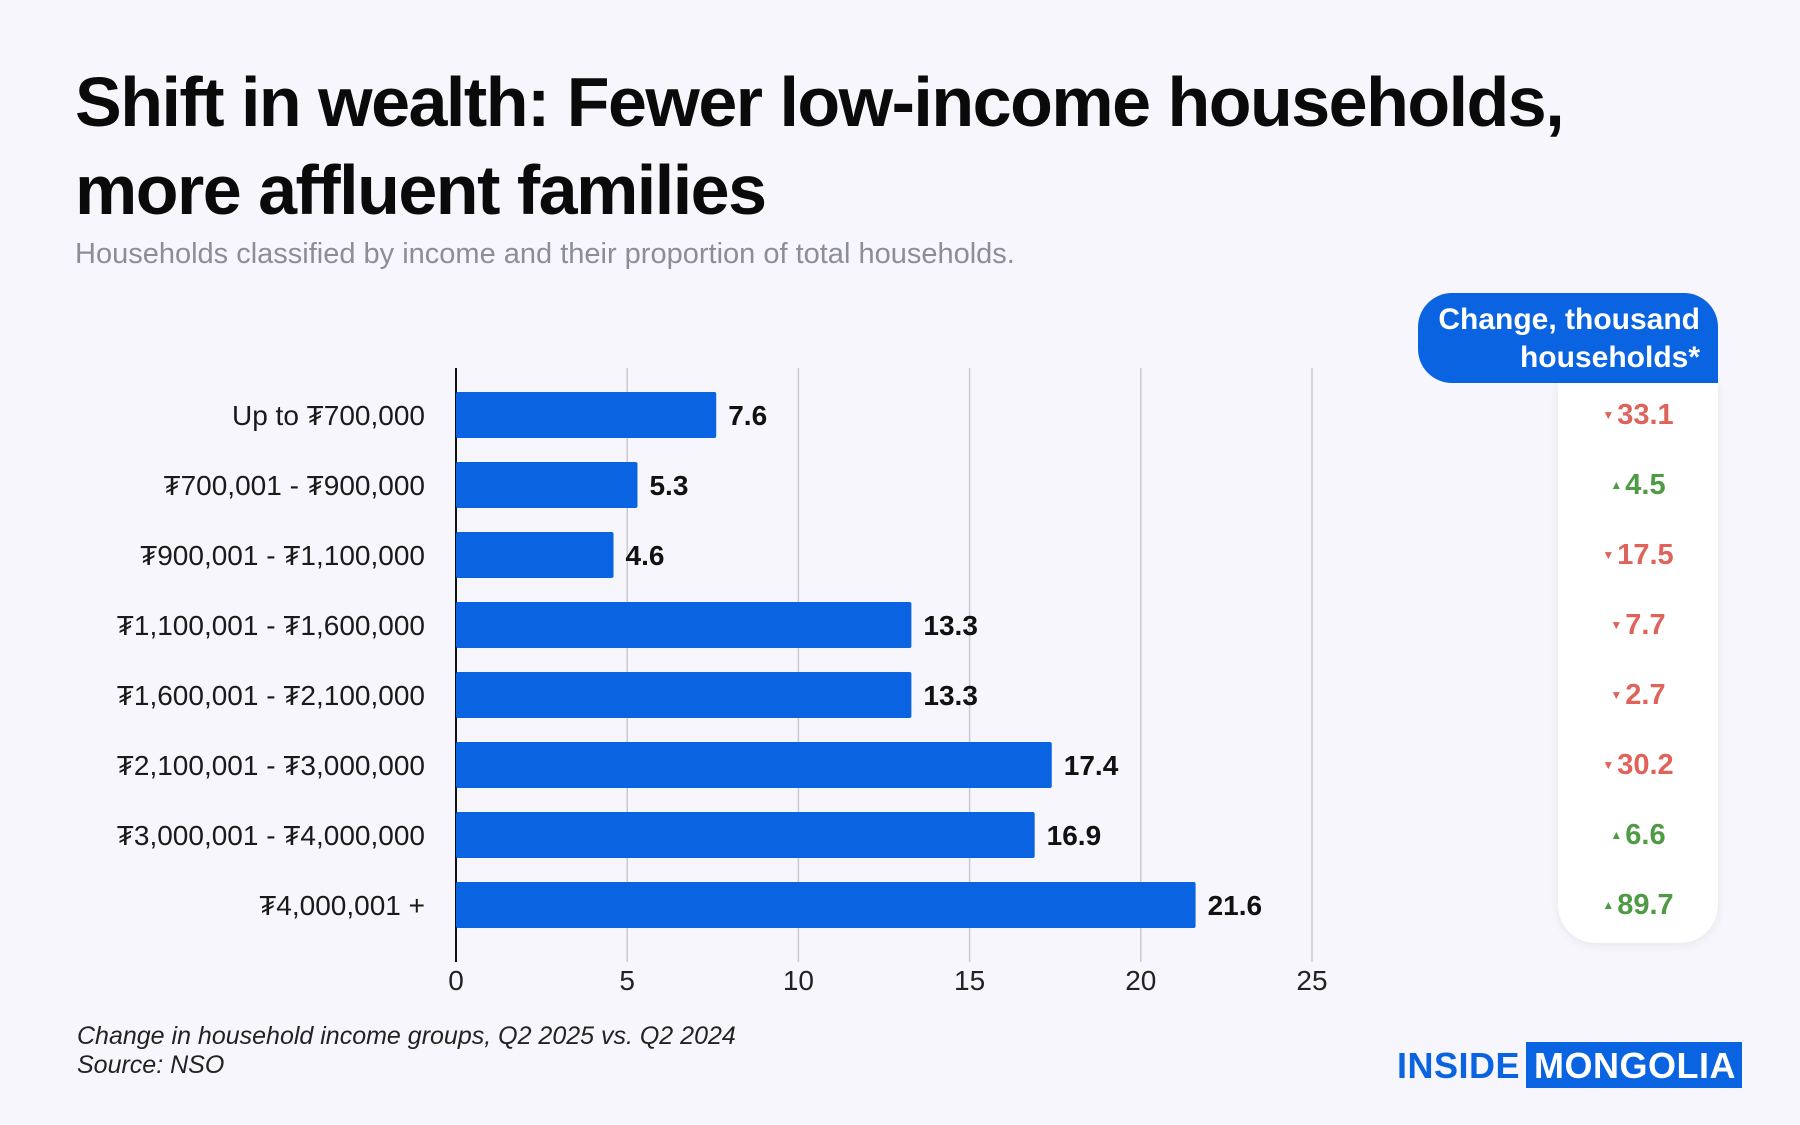  What do you see at coordinates (271, 625) in the screenshot?
I see `category-label: ₮1,100,001 - ₮1,600,000` at bounding box center [271, 625].